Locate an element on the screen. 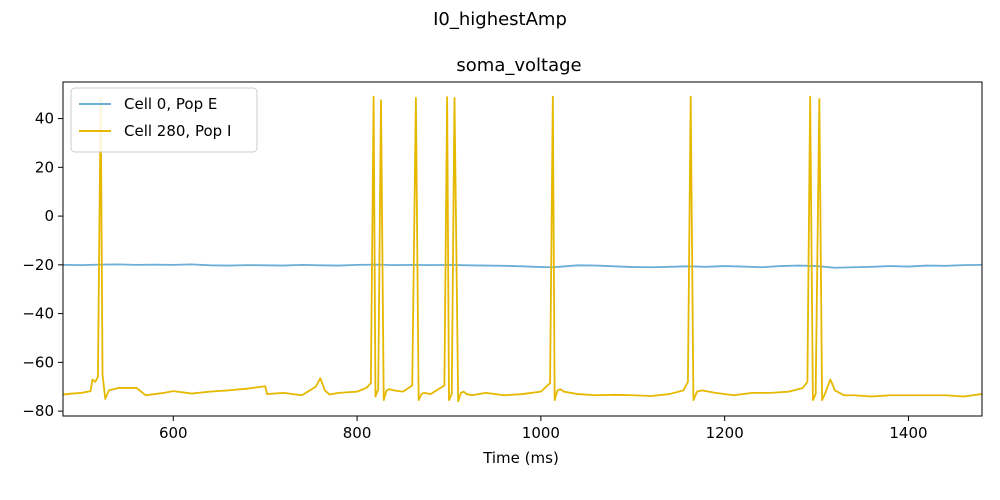  y-tick-label: −80 is located at coordinates (38, 411).